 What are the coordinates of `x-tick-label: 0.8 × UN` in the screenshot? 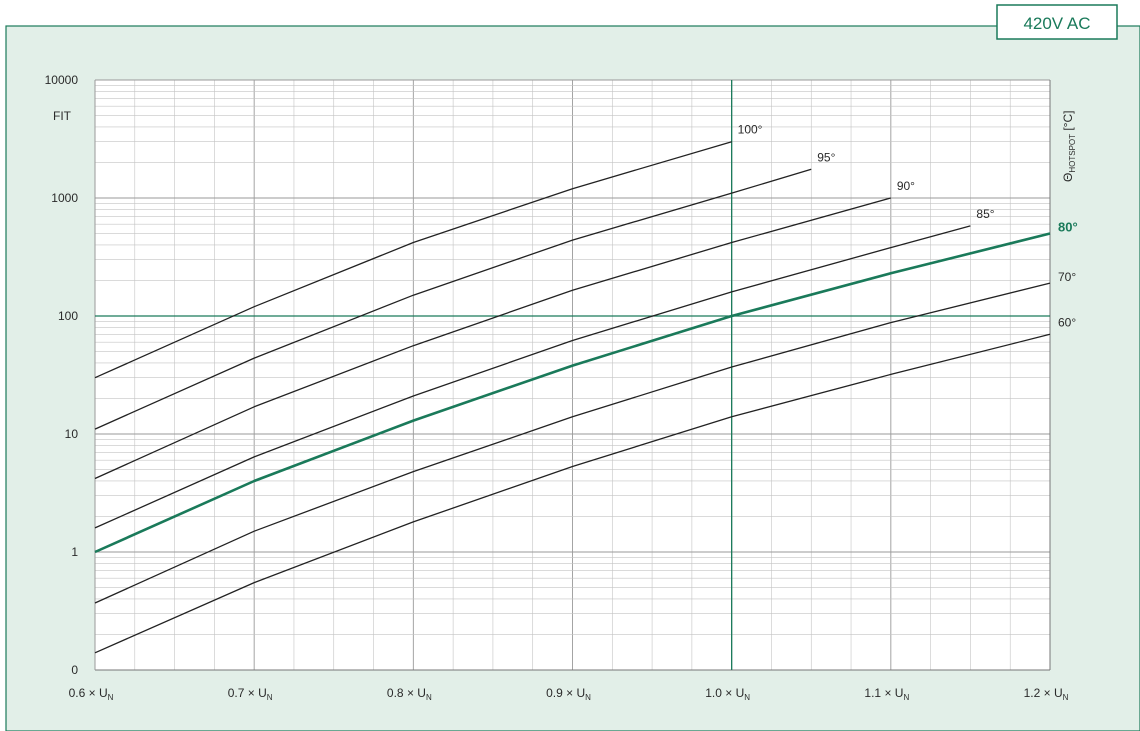 It's located at (409, 694).